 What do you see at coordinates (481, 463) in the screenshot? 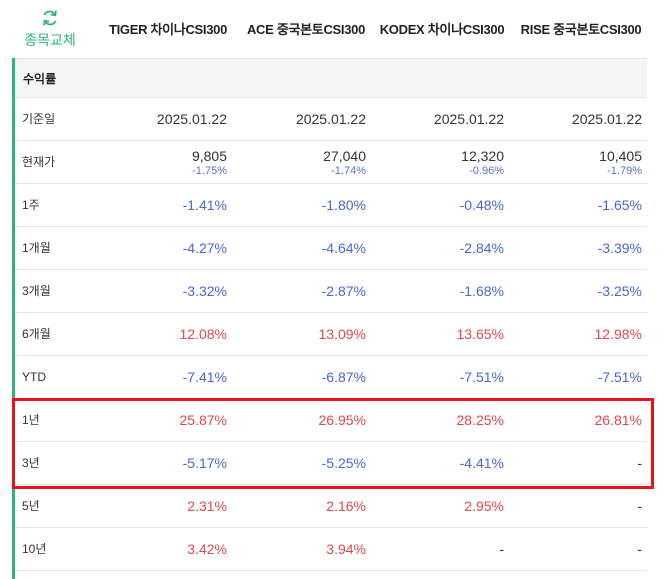
I see `return-value: -4.41%` at bounding box center [481, 463].